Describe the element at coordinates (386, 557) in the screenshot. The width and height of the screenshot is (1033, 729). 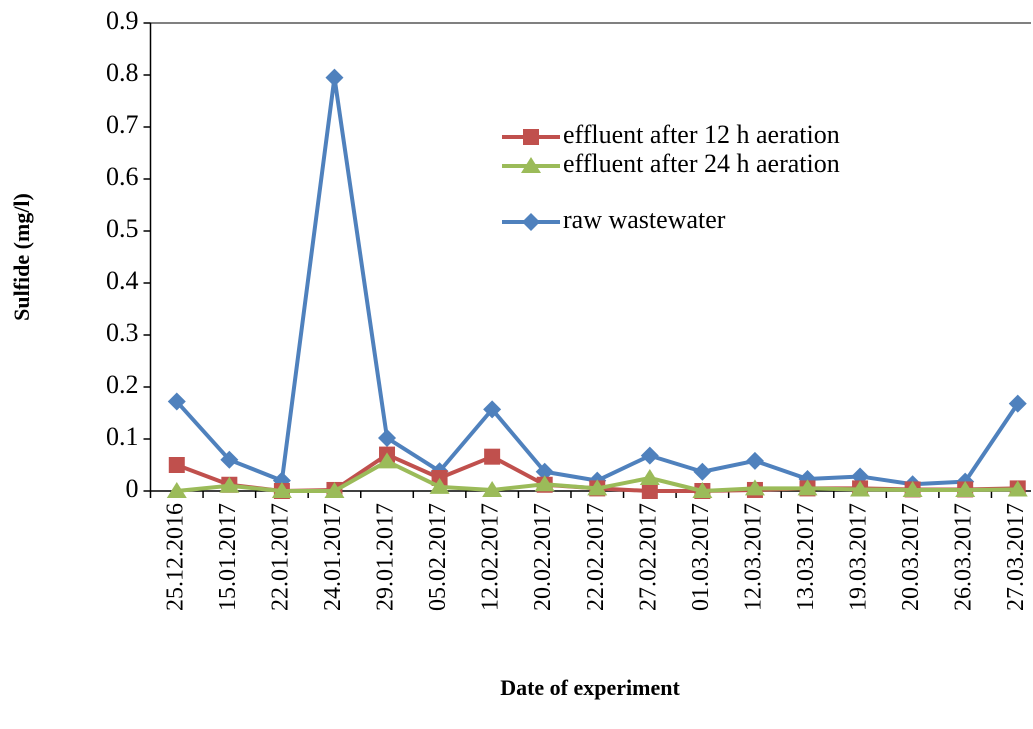
I see `x-tick-label: 29.01.2017` at that location.